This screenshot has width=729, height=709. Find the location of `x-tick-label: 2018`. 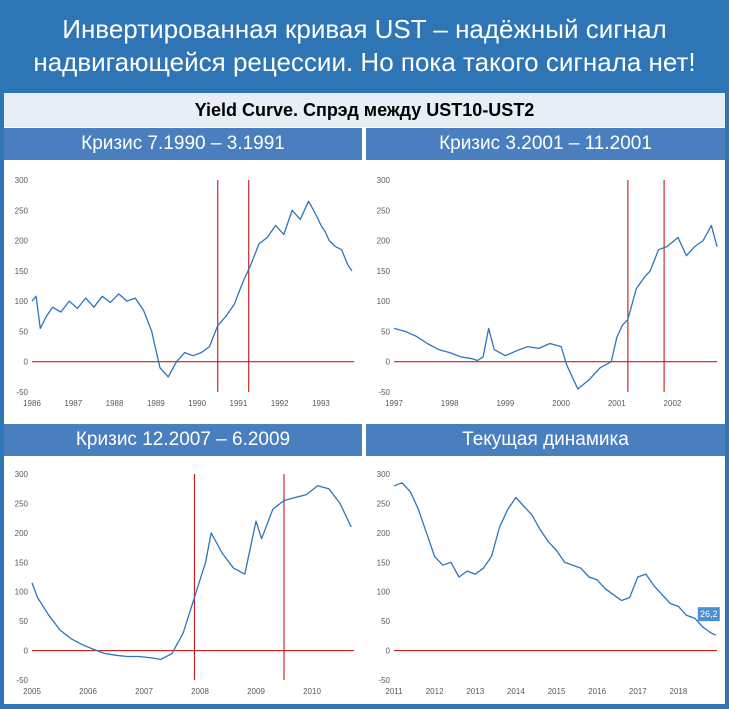

x-tick-label: 2018 is located at coordinates (679, 691).